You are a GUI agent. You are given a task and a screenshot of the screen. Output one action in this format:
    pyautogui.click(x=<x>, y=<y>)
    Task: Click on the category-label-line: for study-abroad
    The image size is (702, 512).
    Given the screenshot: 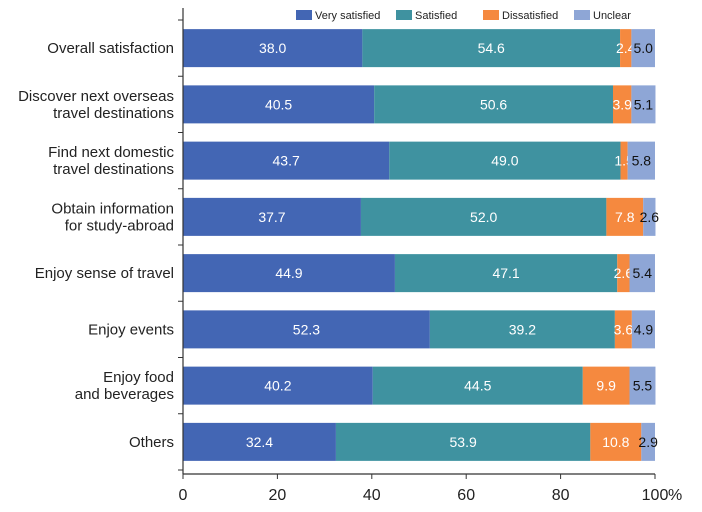 What is the action you would take?
    pyautogui.click(x=119, y=225)
    